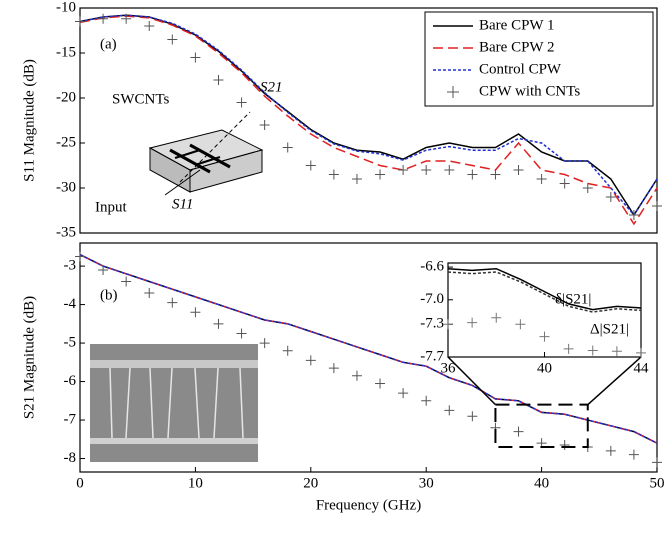 The width and height of the screenshot is (667, 536). Describe the element at coordinates (657, 483) in the screenshot. I see `x-tick-label: 50` at that location.